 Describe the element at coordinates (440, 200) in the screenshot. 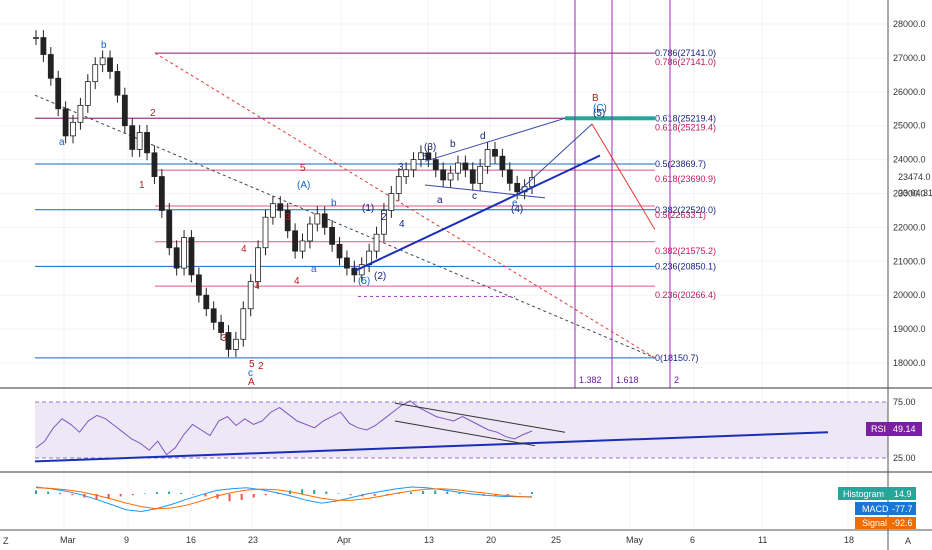

I see `wave-label: a` at that location.